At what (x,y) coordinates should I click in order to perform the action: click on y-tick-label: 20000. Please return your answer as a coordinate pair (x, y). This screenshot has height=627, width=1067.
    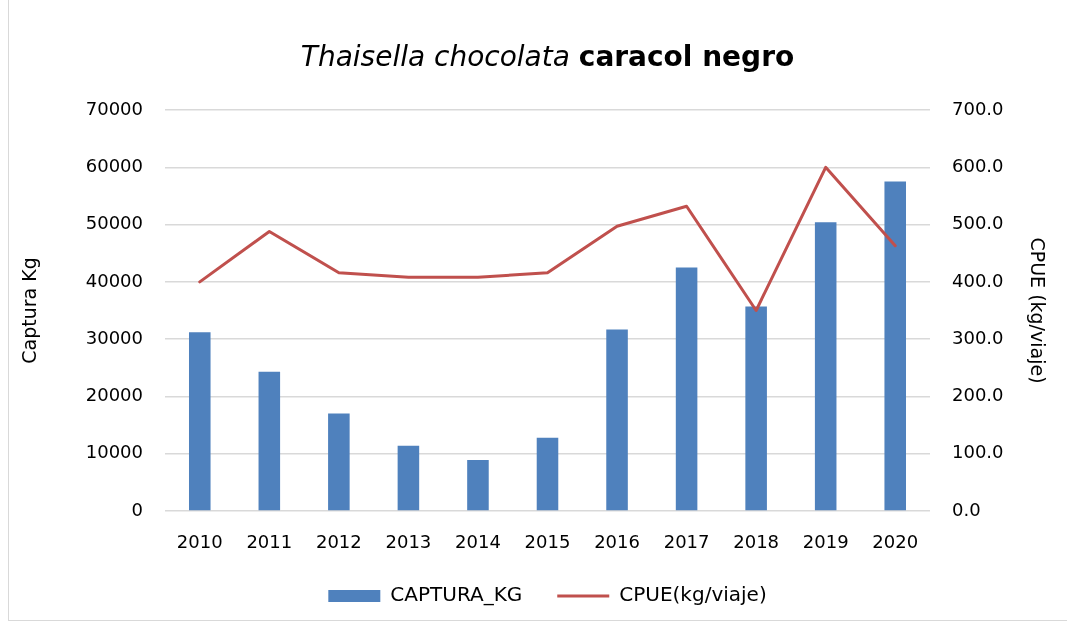
    Looking at the image, I should click on (114, 395).